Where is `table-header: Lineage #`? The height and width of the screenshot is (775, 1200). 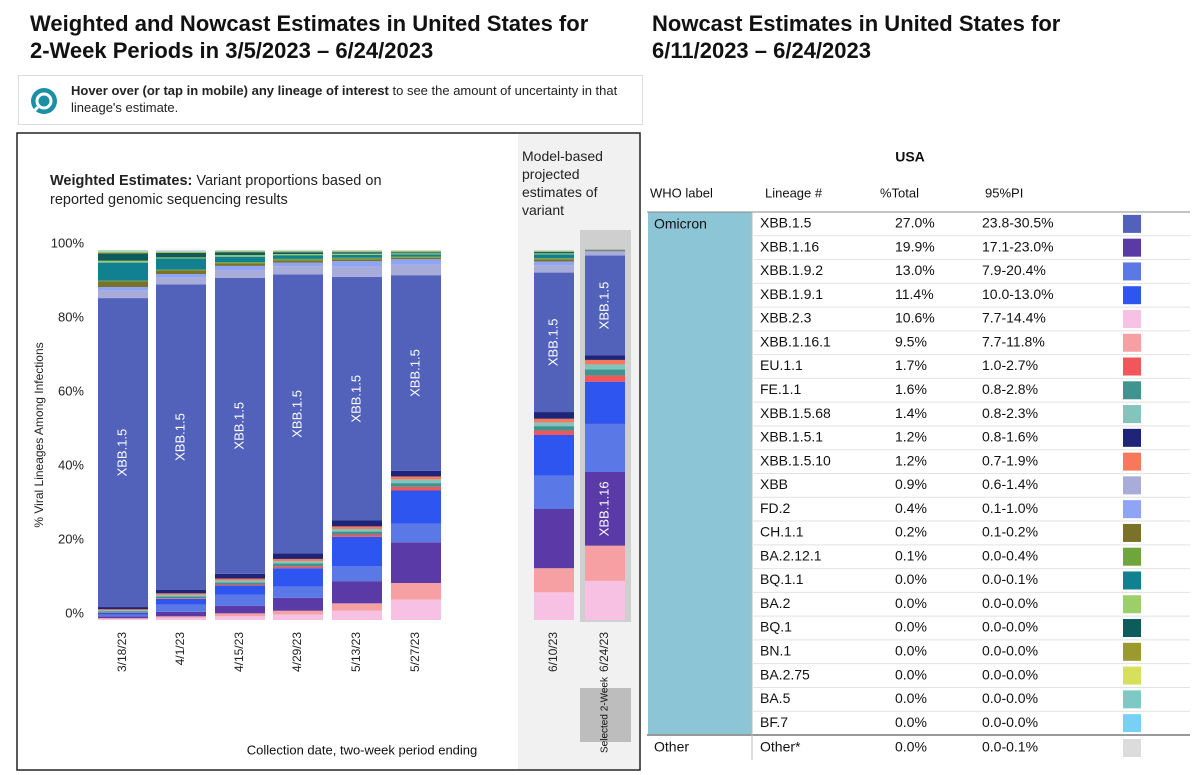
table-header: Lineage # is located at coordinates (794, 192).